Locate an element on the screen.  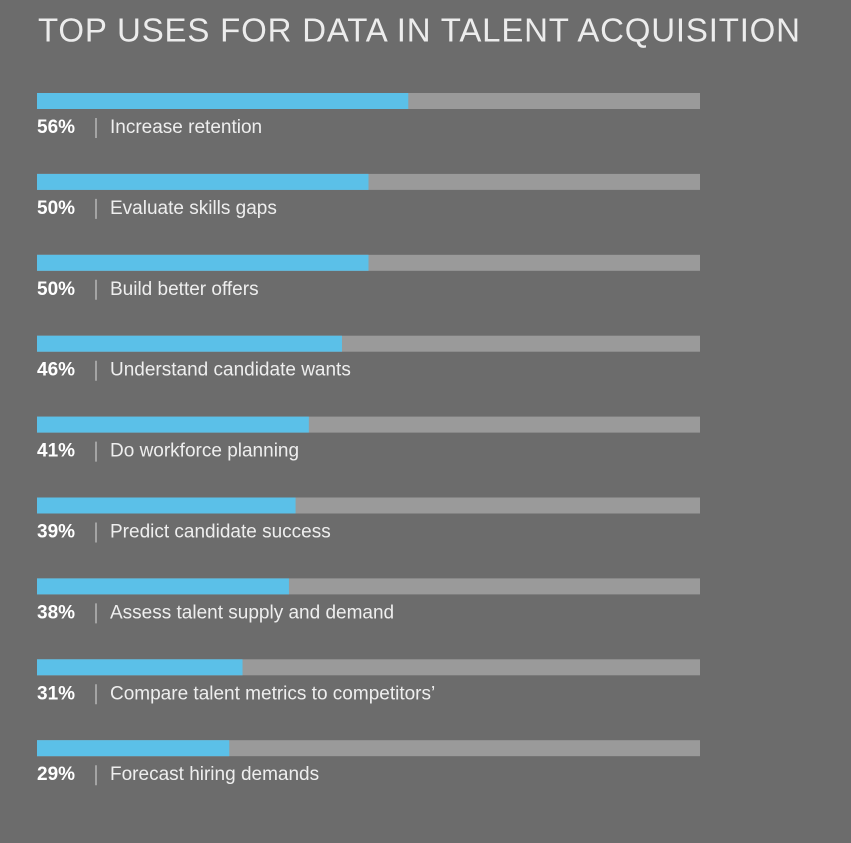
category-label: Do workforce planning is located at coordinates (204, 451).